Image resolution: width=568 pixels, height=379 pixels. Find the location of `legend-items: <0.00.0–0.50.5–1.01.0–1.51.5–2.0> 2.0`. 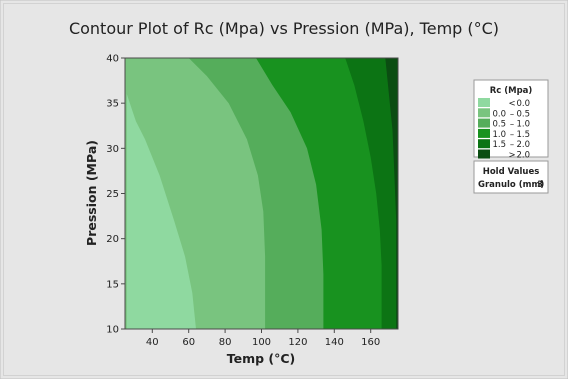

legend-items: <0.00.0–0.50.5–1.01.0–1.51.5–2.0> 2.0 is located at coordinates (504, 129).